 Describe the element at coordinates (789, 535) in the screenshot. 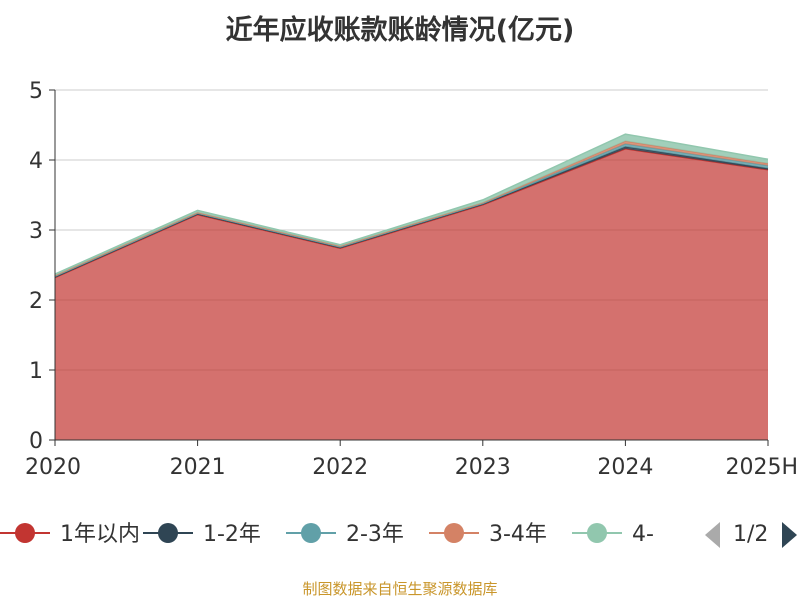

I see `legend-next-icon` at that location.